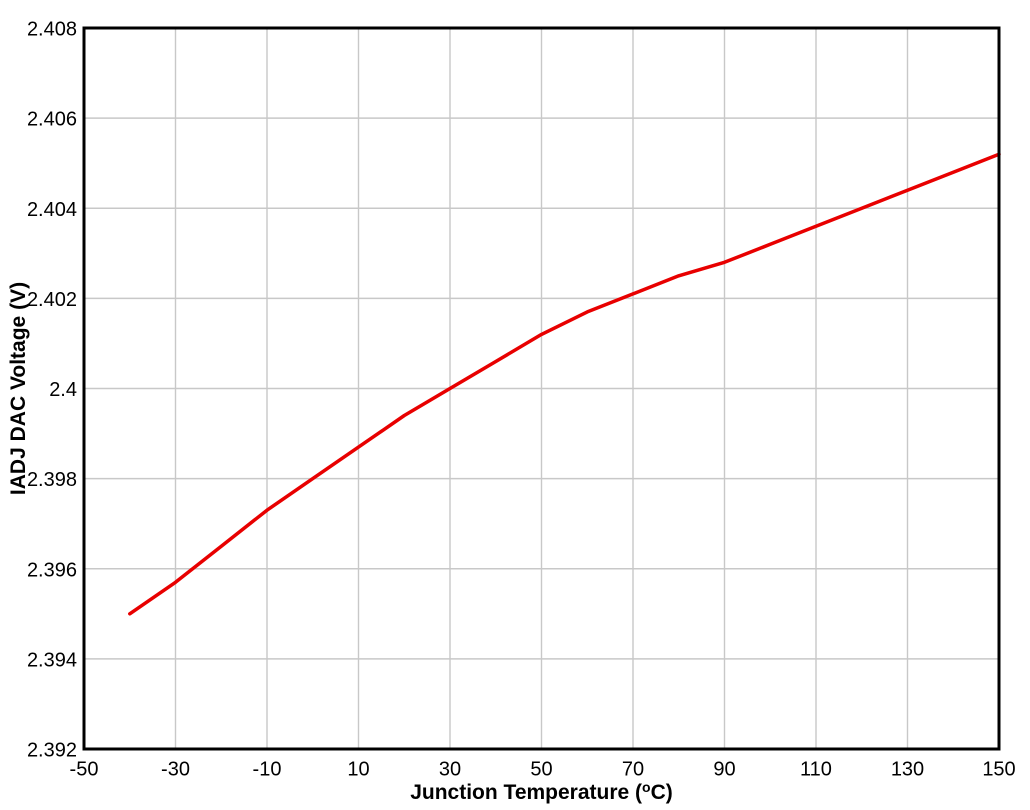 The height and width of the screenshot is (810, 1030). What do you see at coordinates (267, 770) in the screenshot?
I see `x-tick-label: -10` at bounding box center [267, 770].